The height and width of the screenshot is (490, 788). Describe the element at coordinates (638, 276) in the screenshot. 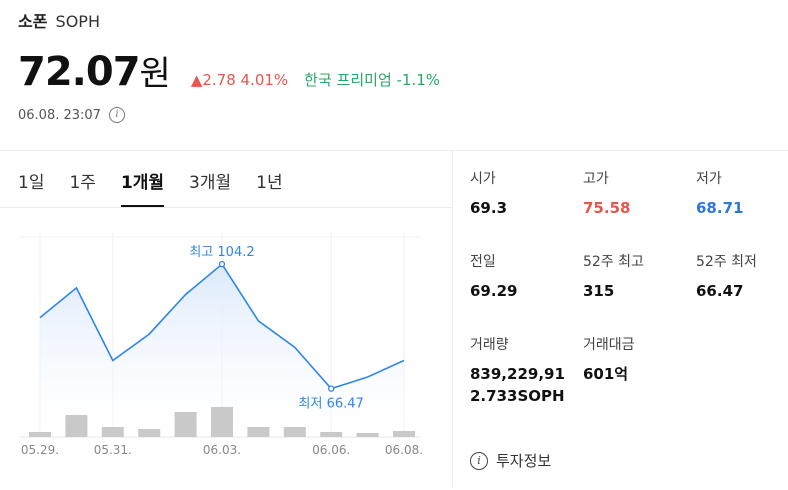

I see `stat-52w-high: 52주 최고 315` at that location.